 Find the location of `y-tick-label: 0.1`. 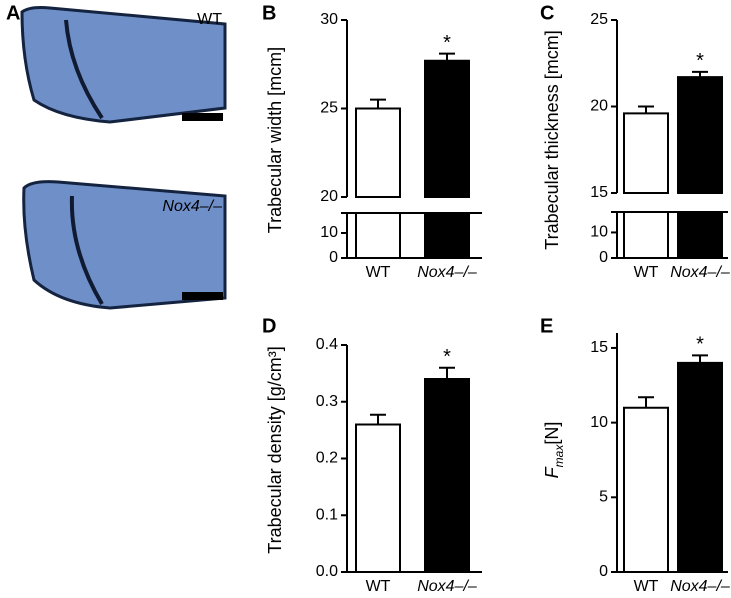

y-tick-label: 0.1 is located at coordinates (327, 514).